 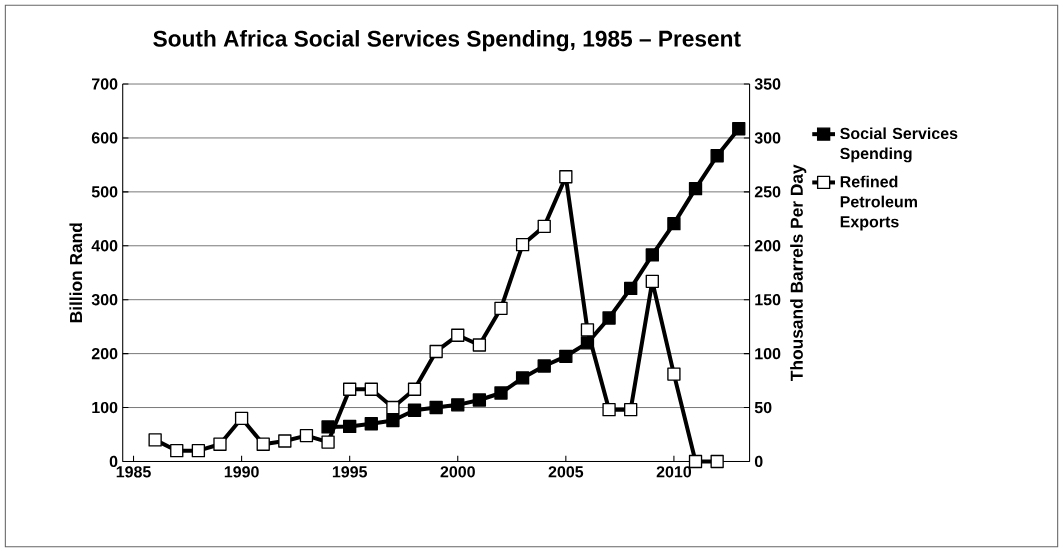 What do you see at coordinates (566, 472) in the screenshot?
I see `x-tick-label: 2005` at bounding box center [566, 472].